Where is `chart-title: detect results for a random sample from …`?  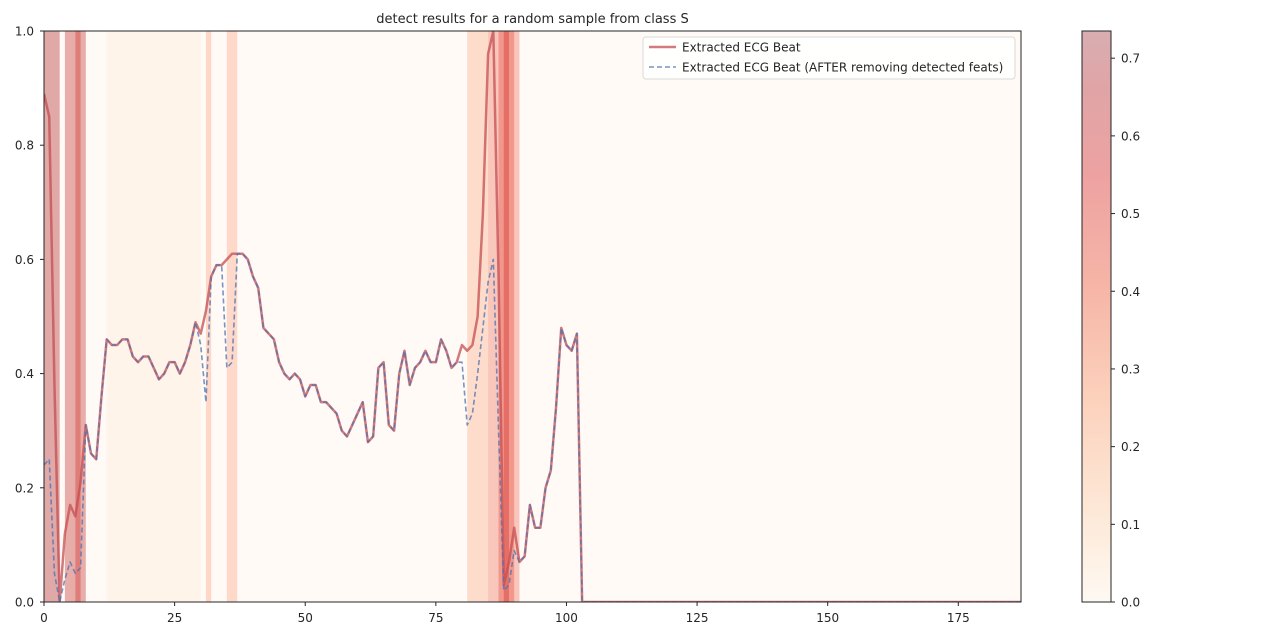 chart-title: detect results for a random sample from … is located at coordinates (532, 19).